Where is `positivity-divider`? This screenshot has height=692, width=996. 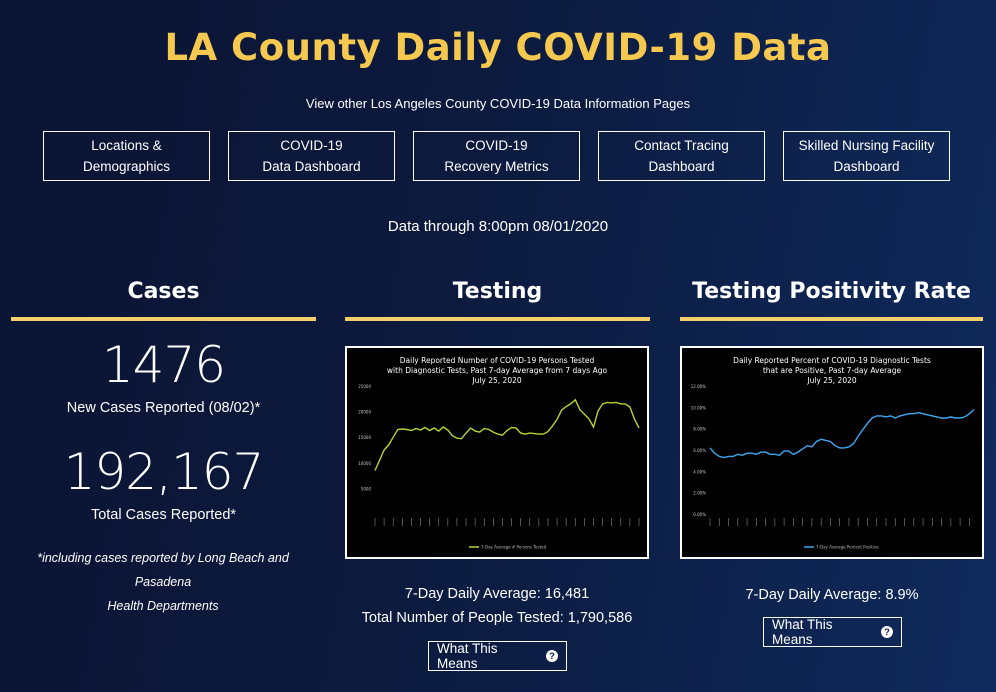
positivity-divider is located at coordinates (831, 319).